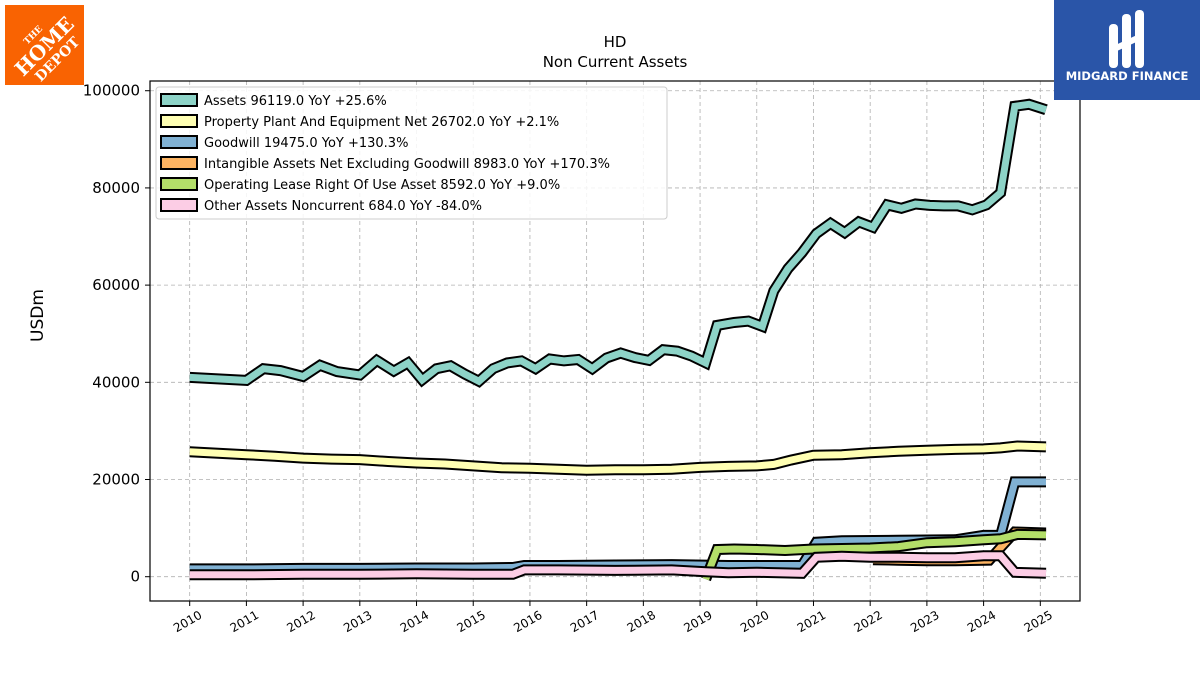 This screenshot has height=675, width=1200. What do you see at coordinates (116, 188) in the screenshot?
I see `y-tick-label: 80000` at bounding box center [116, 188].